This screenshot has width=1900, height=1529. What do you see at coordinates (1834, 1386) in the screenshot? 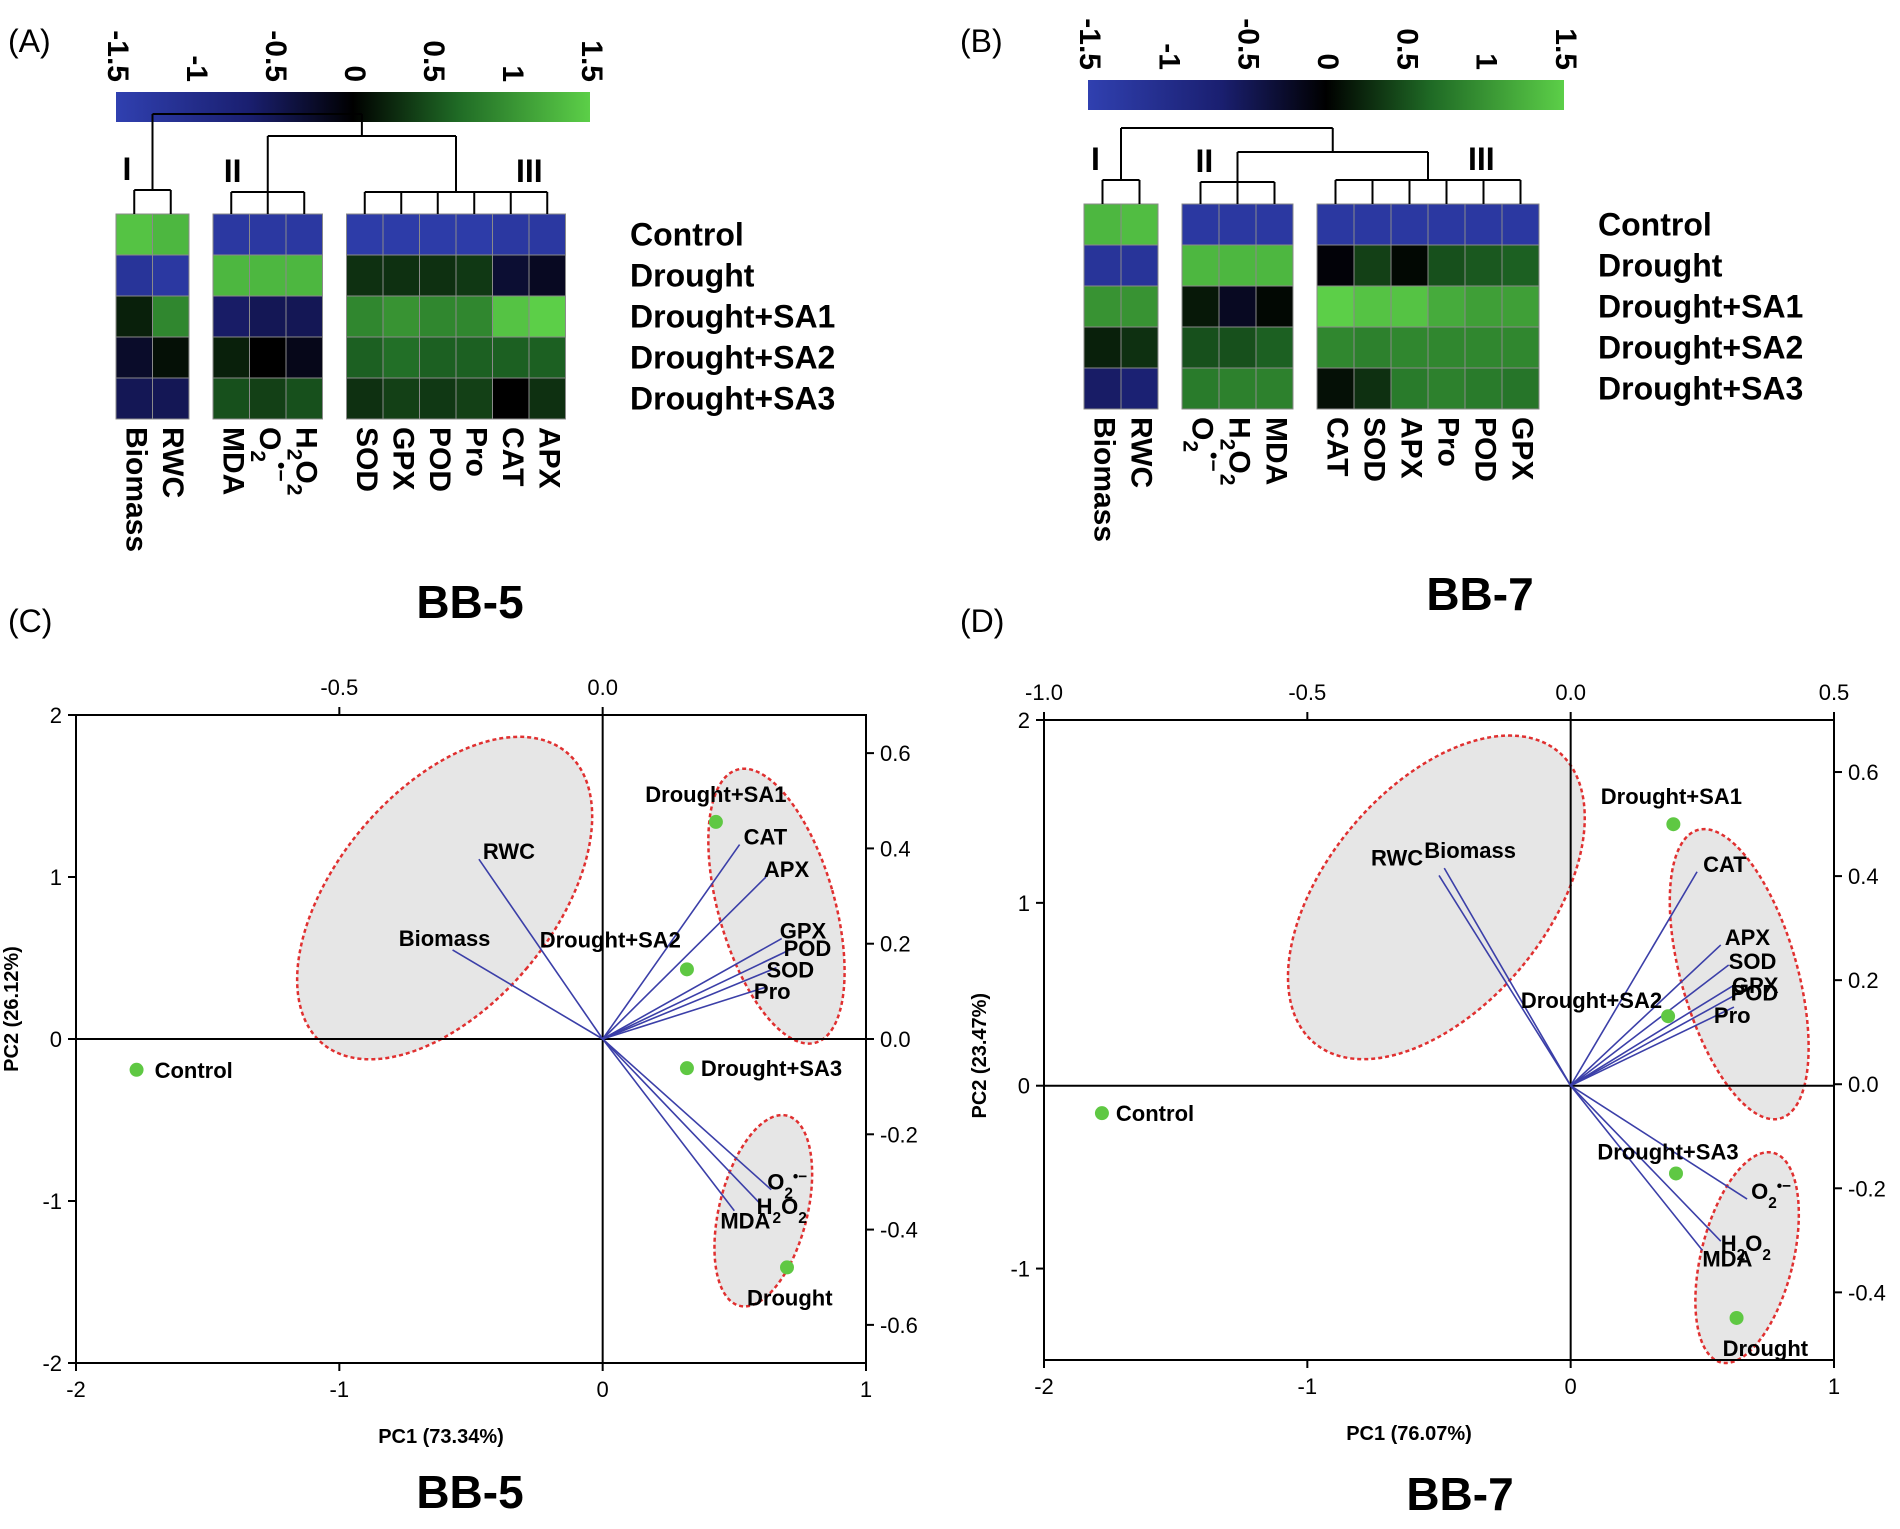
I see `x-tick-label: 1` at bounding box center [1834, 1386].